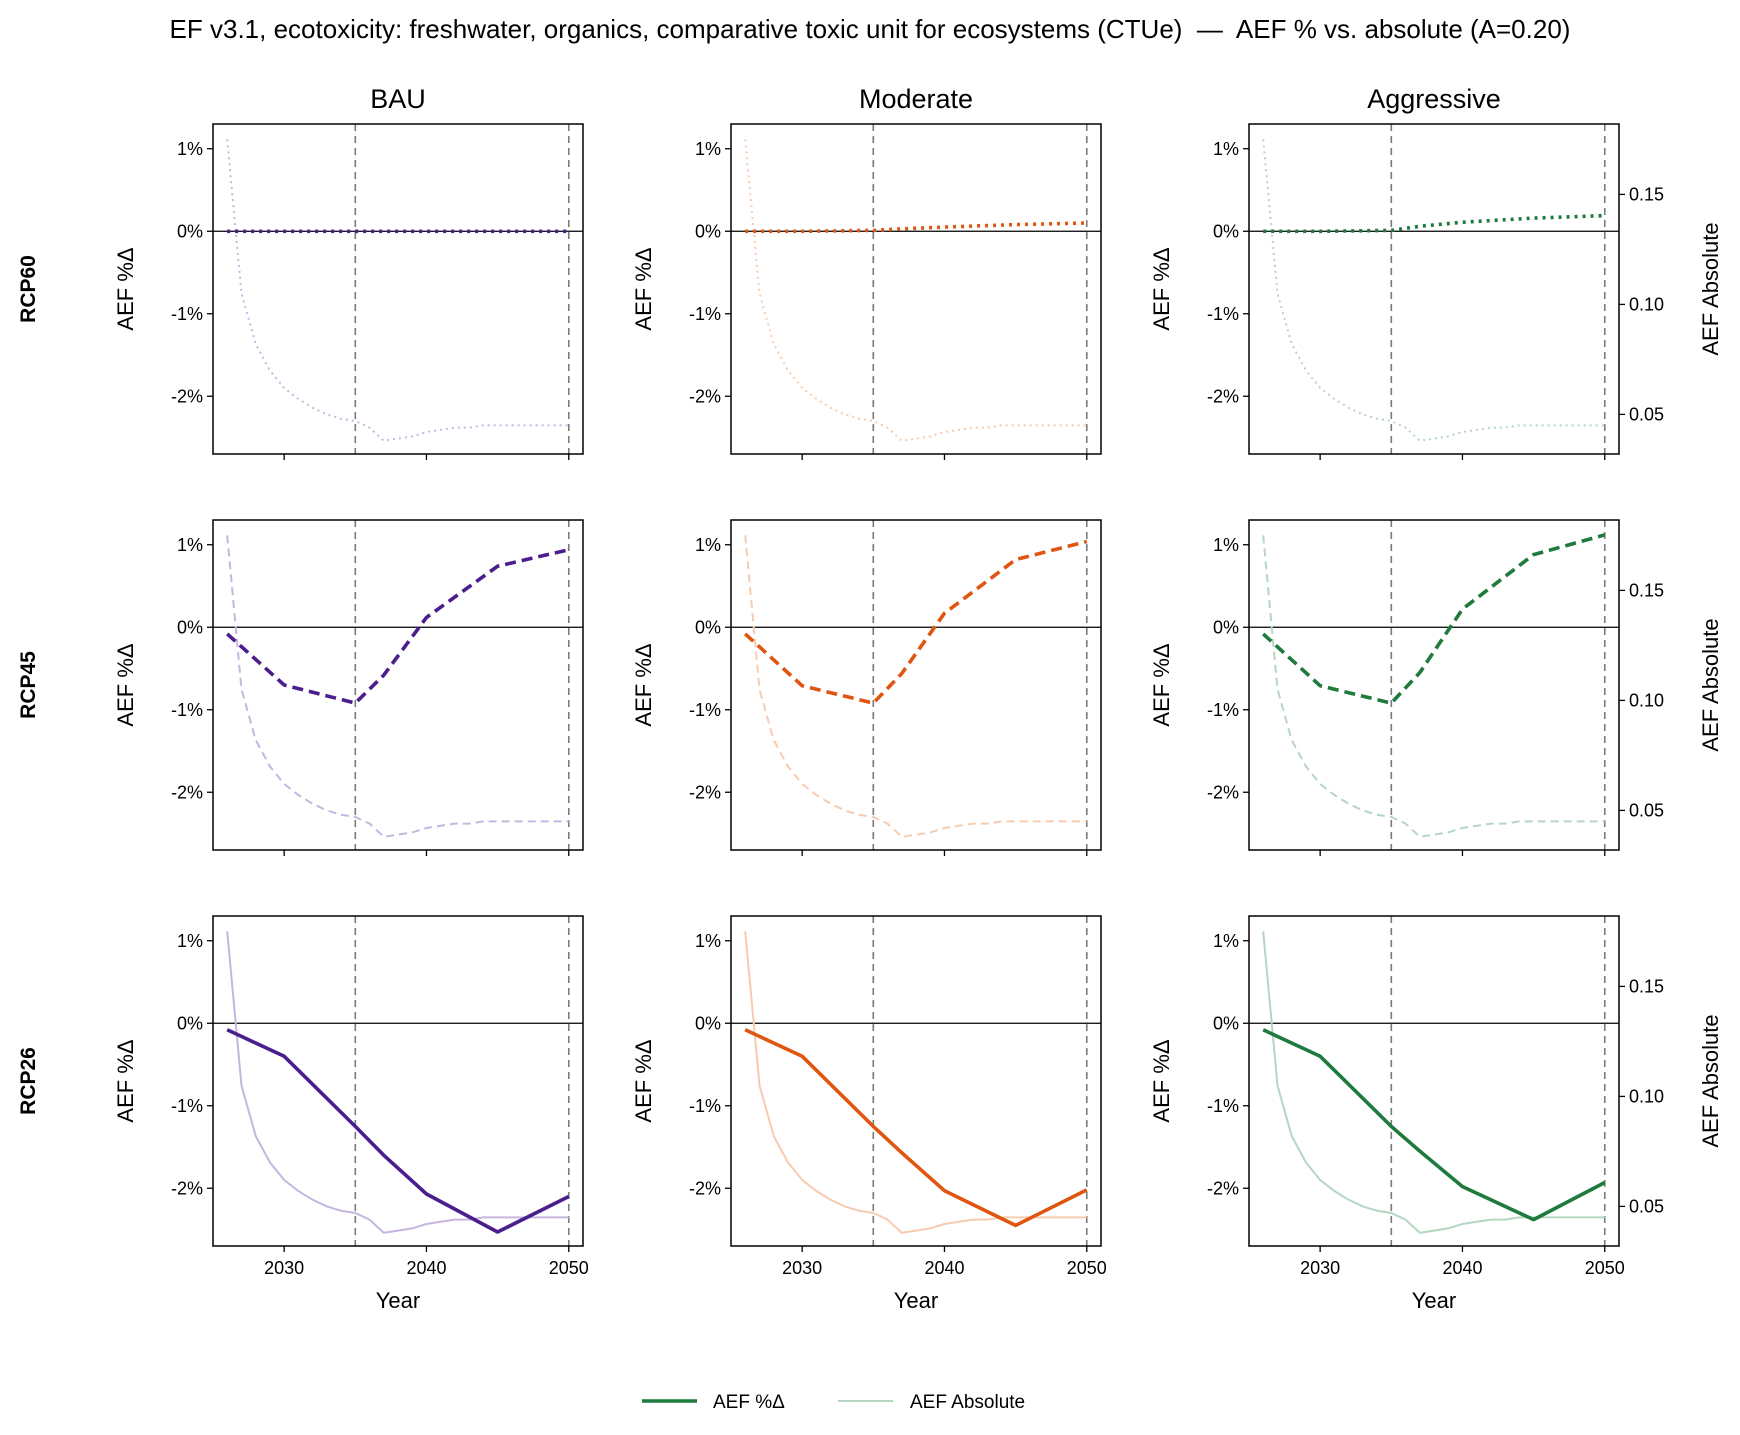 Image resolution: width=1740 pixels, height=1435 pixels. I want to click on row-label-rcp26: RCP26, so click(28, 1081).